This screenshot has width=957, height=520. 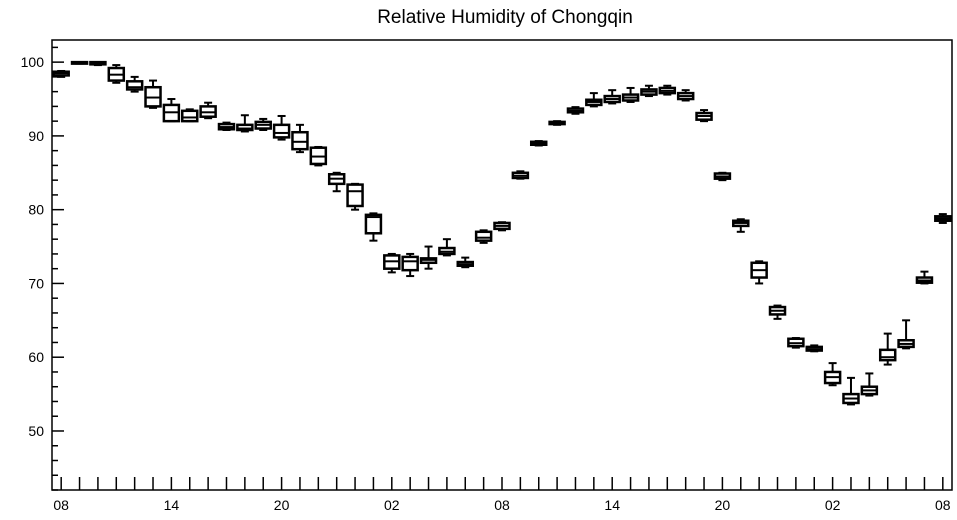 What do you see at coordinates (36, 431) in the screenshot?
I see `y-tick-label: 50` at bounding box center [36, 431].